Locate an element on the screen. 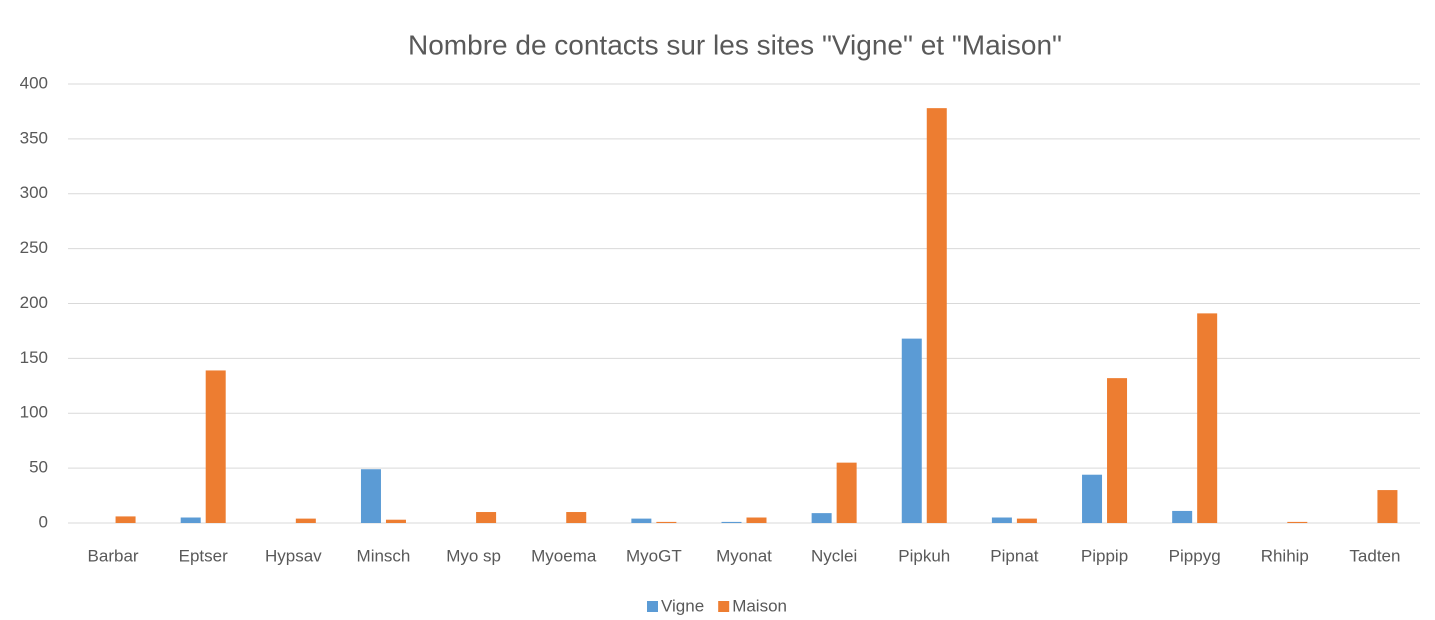 Image resolution: width=1435 pixels, height=620 pixels. y-tick-label: 200 is located at coordinates (34, 302).